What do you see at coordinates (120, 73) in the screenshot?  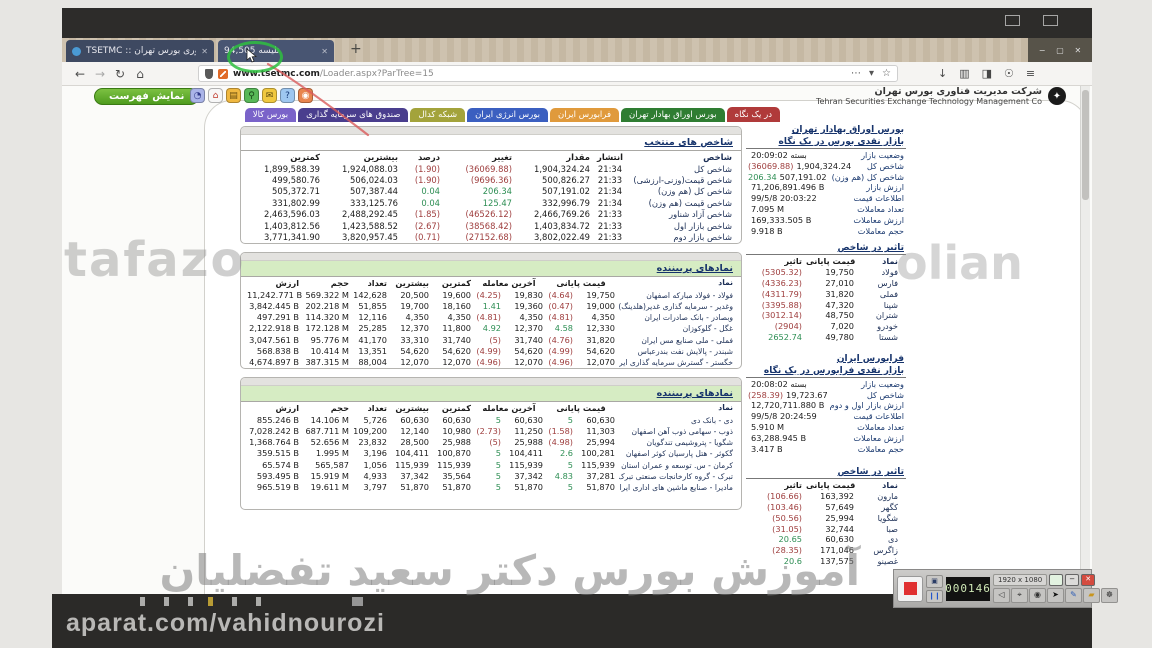 I see `reload-icon: ↻` at bounding box center [120, 73].